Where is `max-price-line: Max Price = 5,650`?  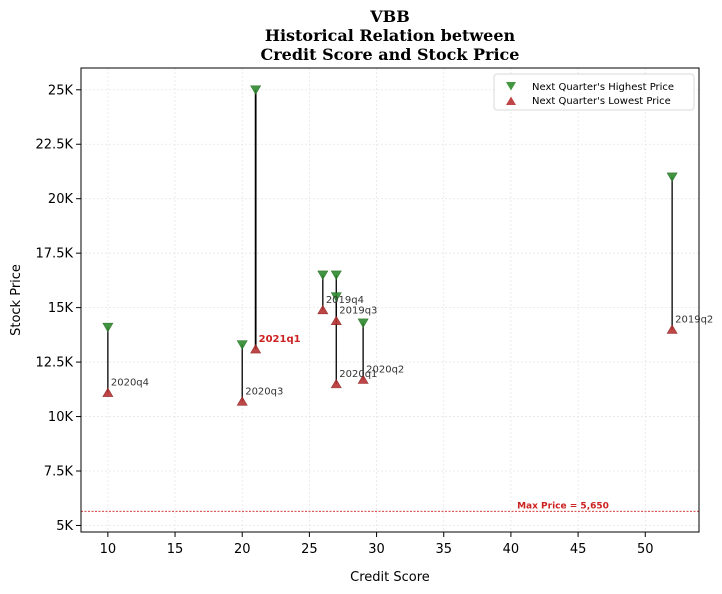
max-price-line: Max Price = 5,650 is located at coordinates (390, 506).